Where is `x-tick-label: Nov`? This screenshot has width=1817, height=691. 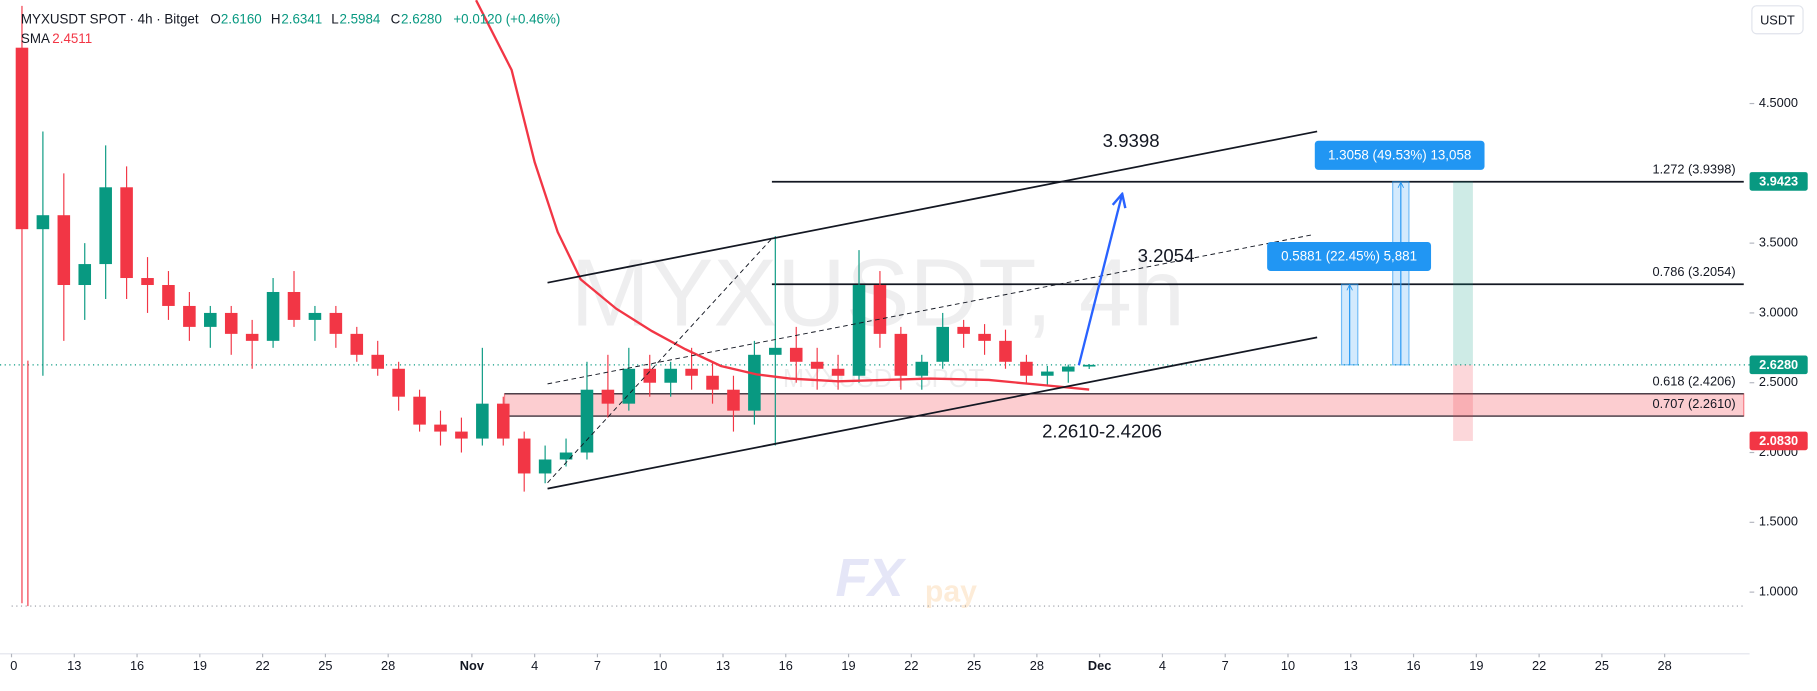
x-tick-label: Nov is located at coordinates (472, 665).